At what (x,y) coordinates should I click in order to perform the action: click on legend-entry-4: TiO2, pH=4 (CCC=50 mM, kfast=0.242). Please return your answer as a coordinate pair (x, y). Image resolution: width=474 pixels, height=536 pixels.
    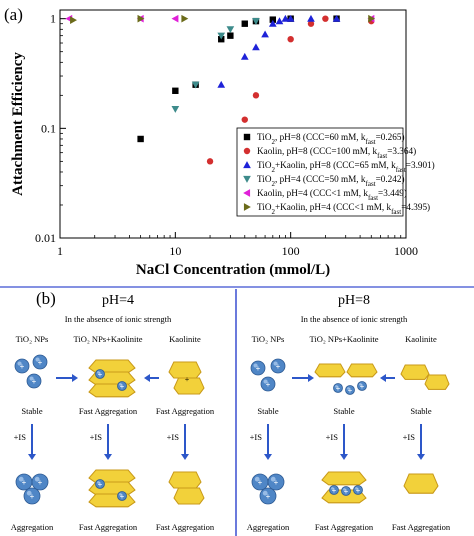
    Looking at the image, I should click on (331, 181).